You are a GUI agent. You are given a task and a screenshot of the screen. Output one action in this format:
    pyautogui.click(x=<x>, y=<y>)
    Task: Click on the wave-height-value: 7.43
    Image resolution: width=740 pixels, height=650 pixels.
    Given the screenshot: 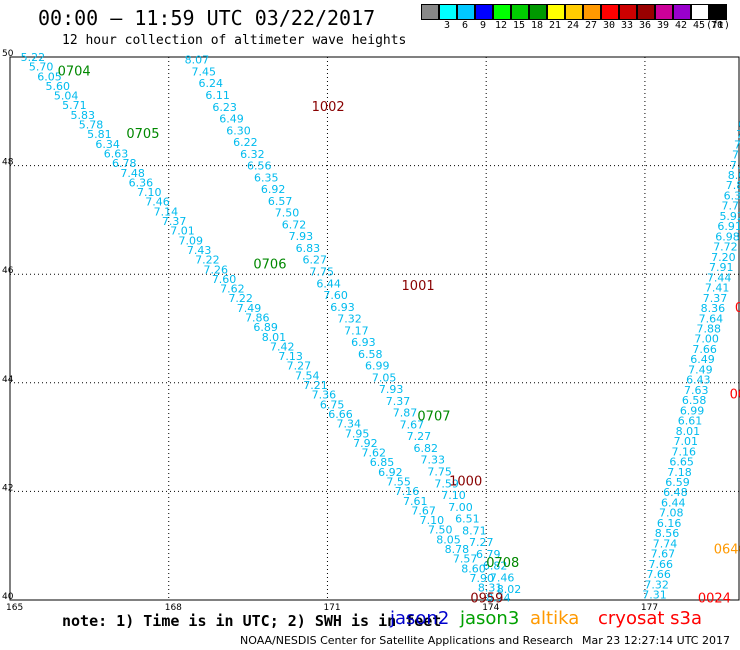 What is the action you would take?
    pyautogui.click(x=199, y=250)
    